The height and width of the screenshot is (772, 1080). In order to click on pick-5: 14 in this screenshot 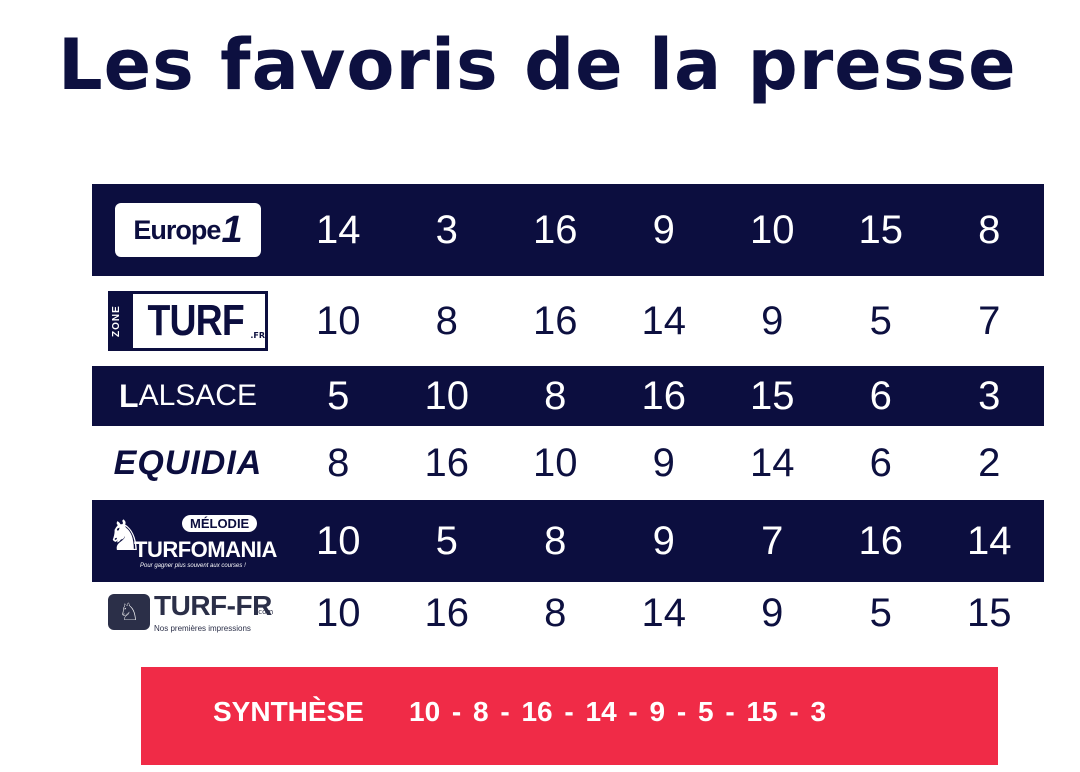, I will do `click(772, 462)`.